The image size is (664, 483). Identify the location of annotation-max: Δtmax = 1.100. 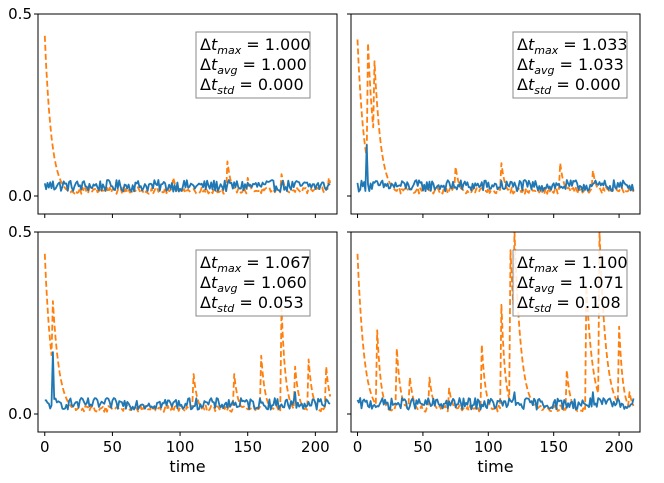
(572, 264).